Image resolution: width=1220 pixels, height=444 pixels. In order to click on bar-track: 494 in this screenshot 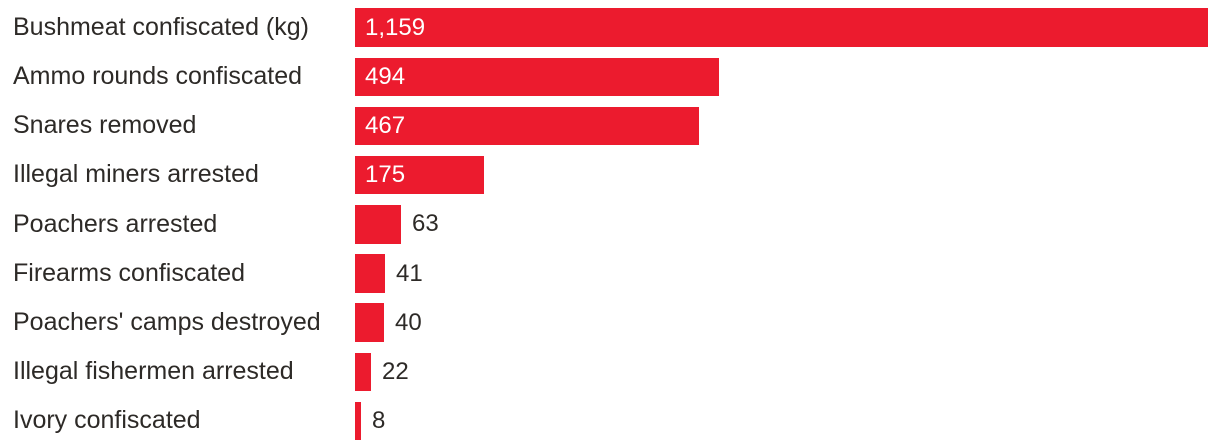, I will do `click(787, 77)`.